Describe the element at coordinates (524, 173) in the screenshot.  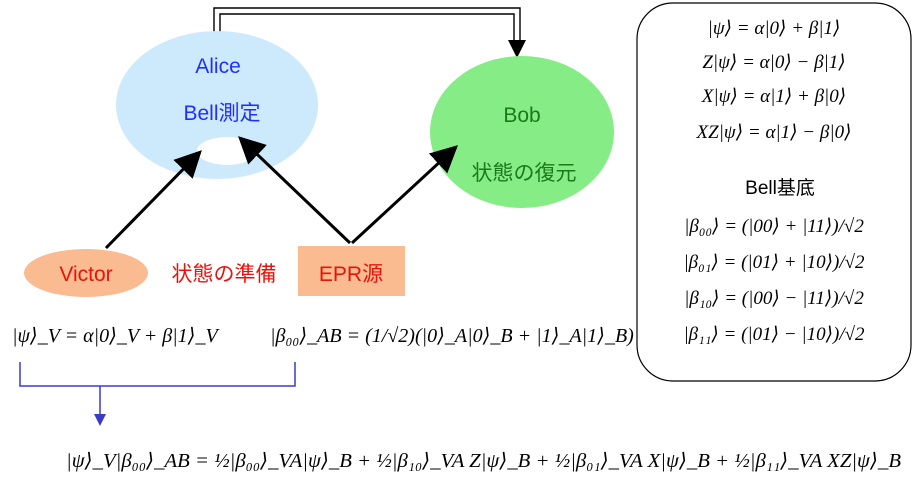
I see `bob-task: 状態の復元` at that location.